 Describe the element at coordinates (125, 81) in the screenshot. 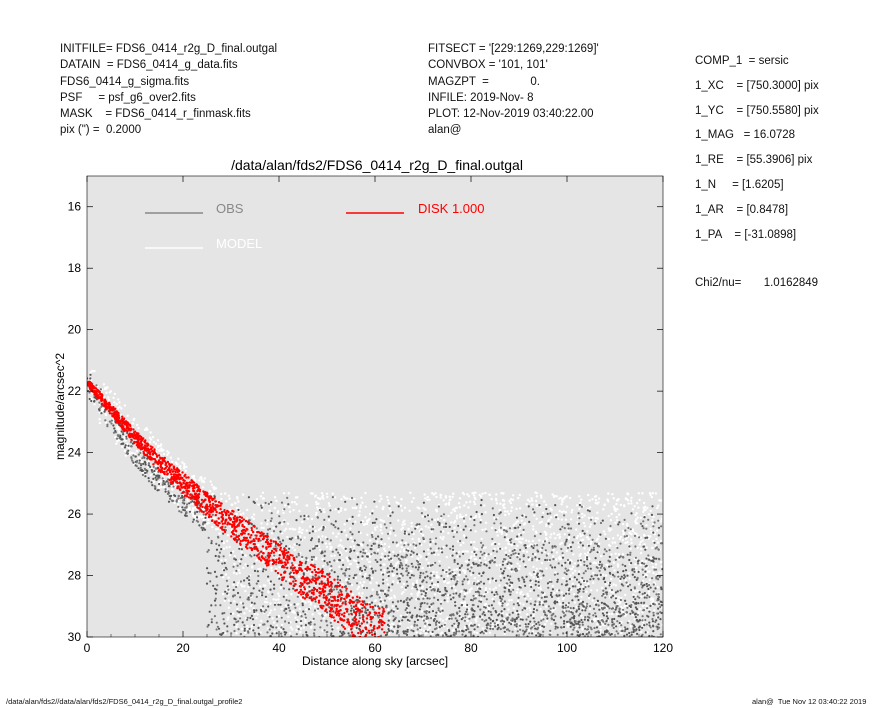

I see `header-left-line: FDS6_0414_g_sigma.fits` at that location.